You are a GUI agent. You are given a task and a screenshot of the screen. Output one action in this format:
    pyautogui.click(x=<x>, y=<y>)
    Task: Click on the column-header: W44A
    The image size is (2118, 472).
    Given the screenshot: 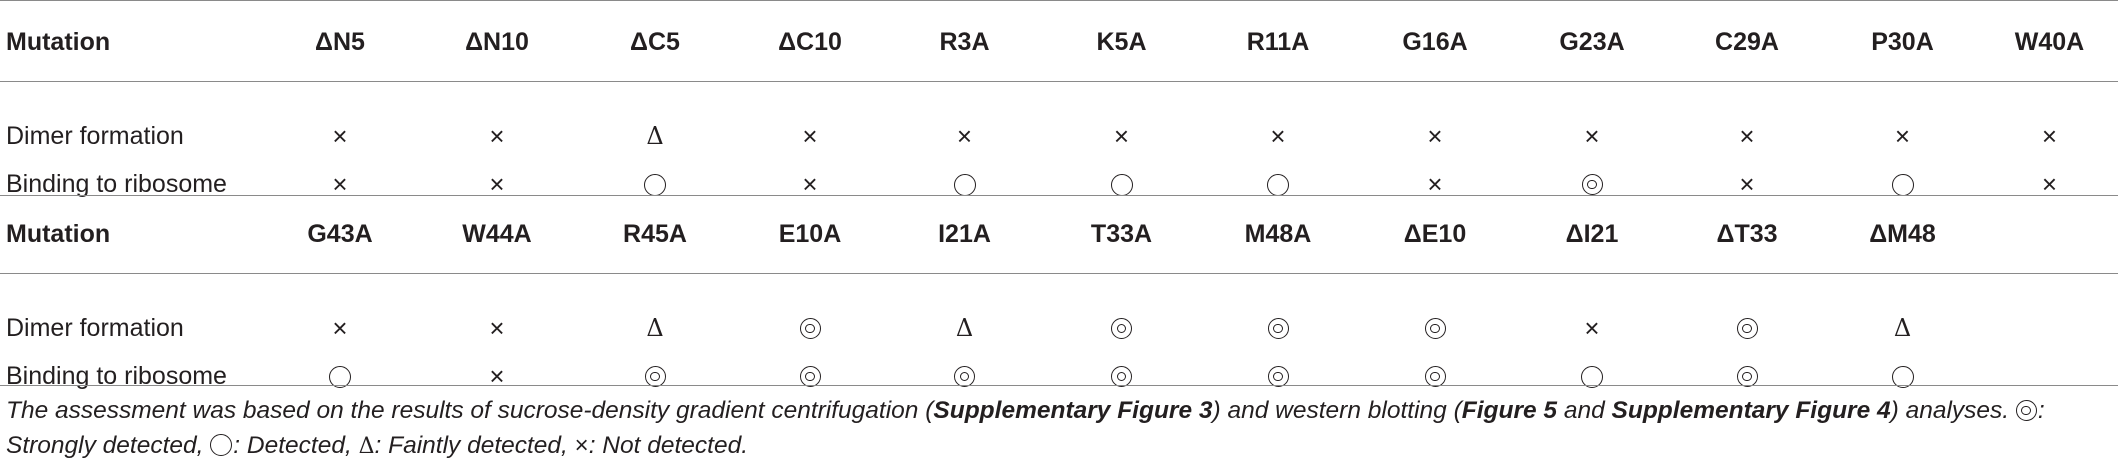 What is the action you would take?
    pyautogui.click(x=497, y=233)
    